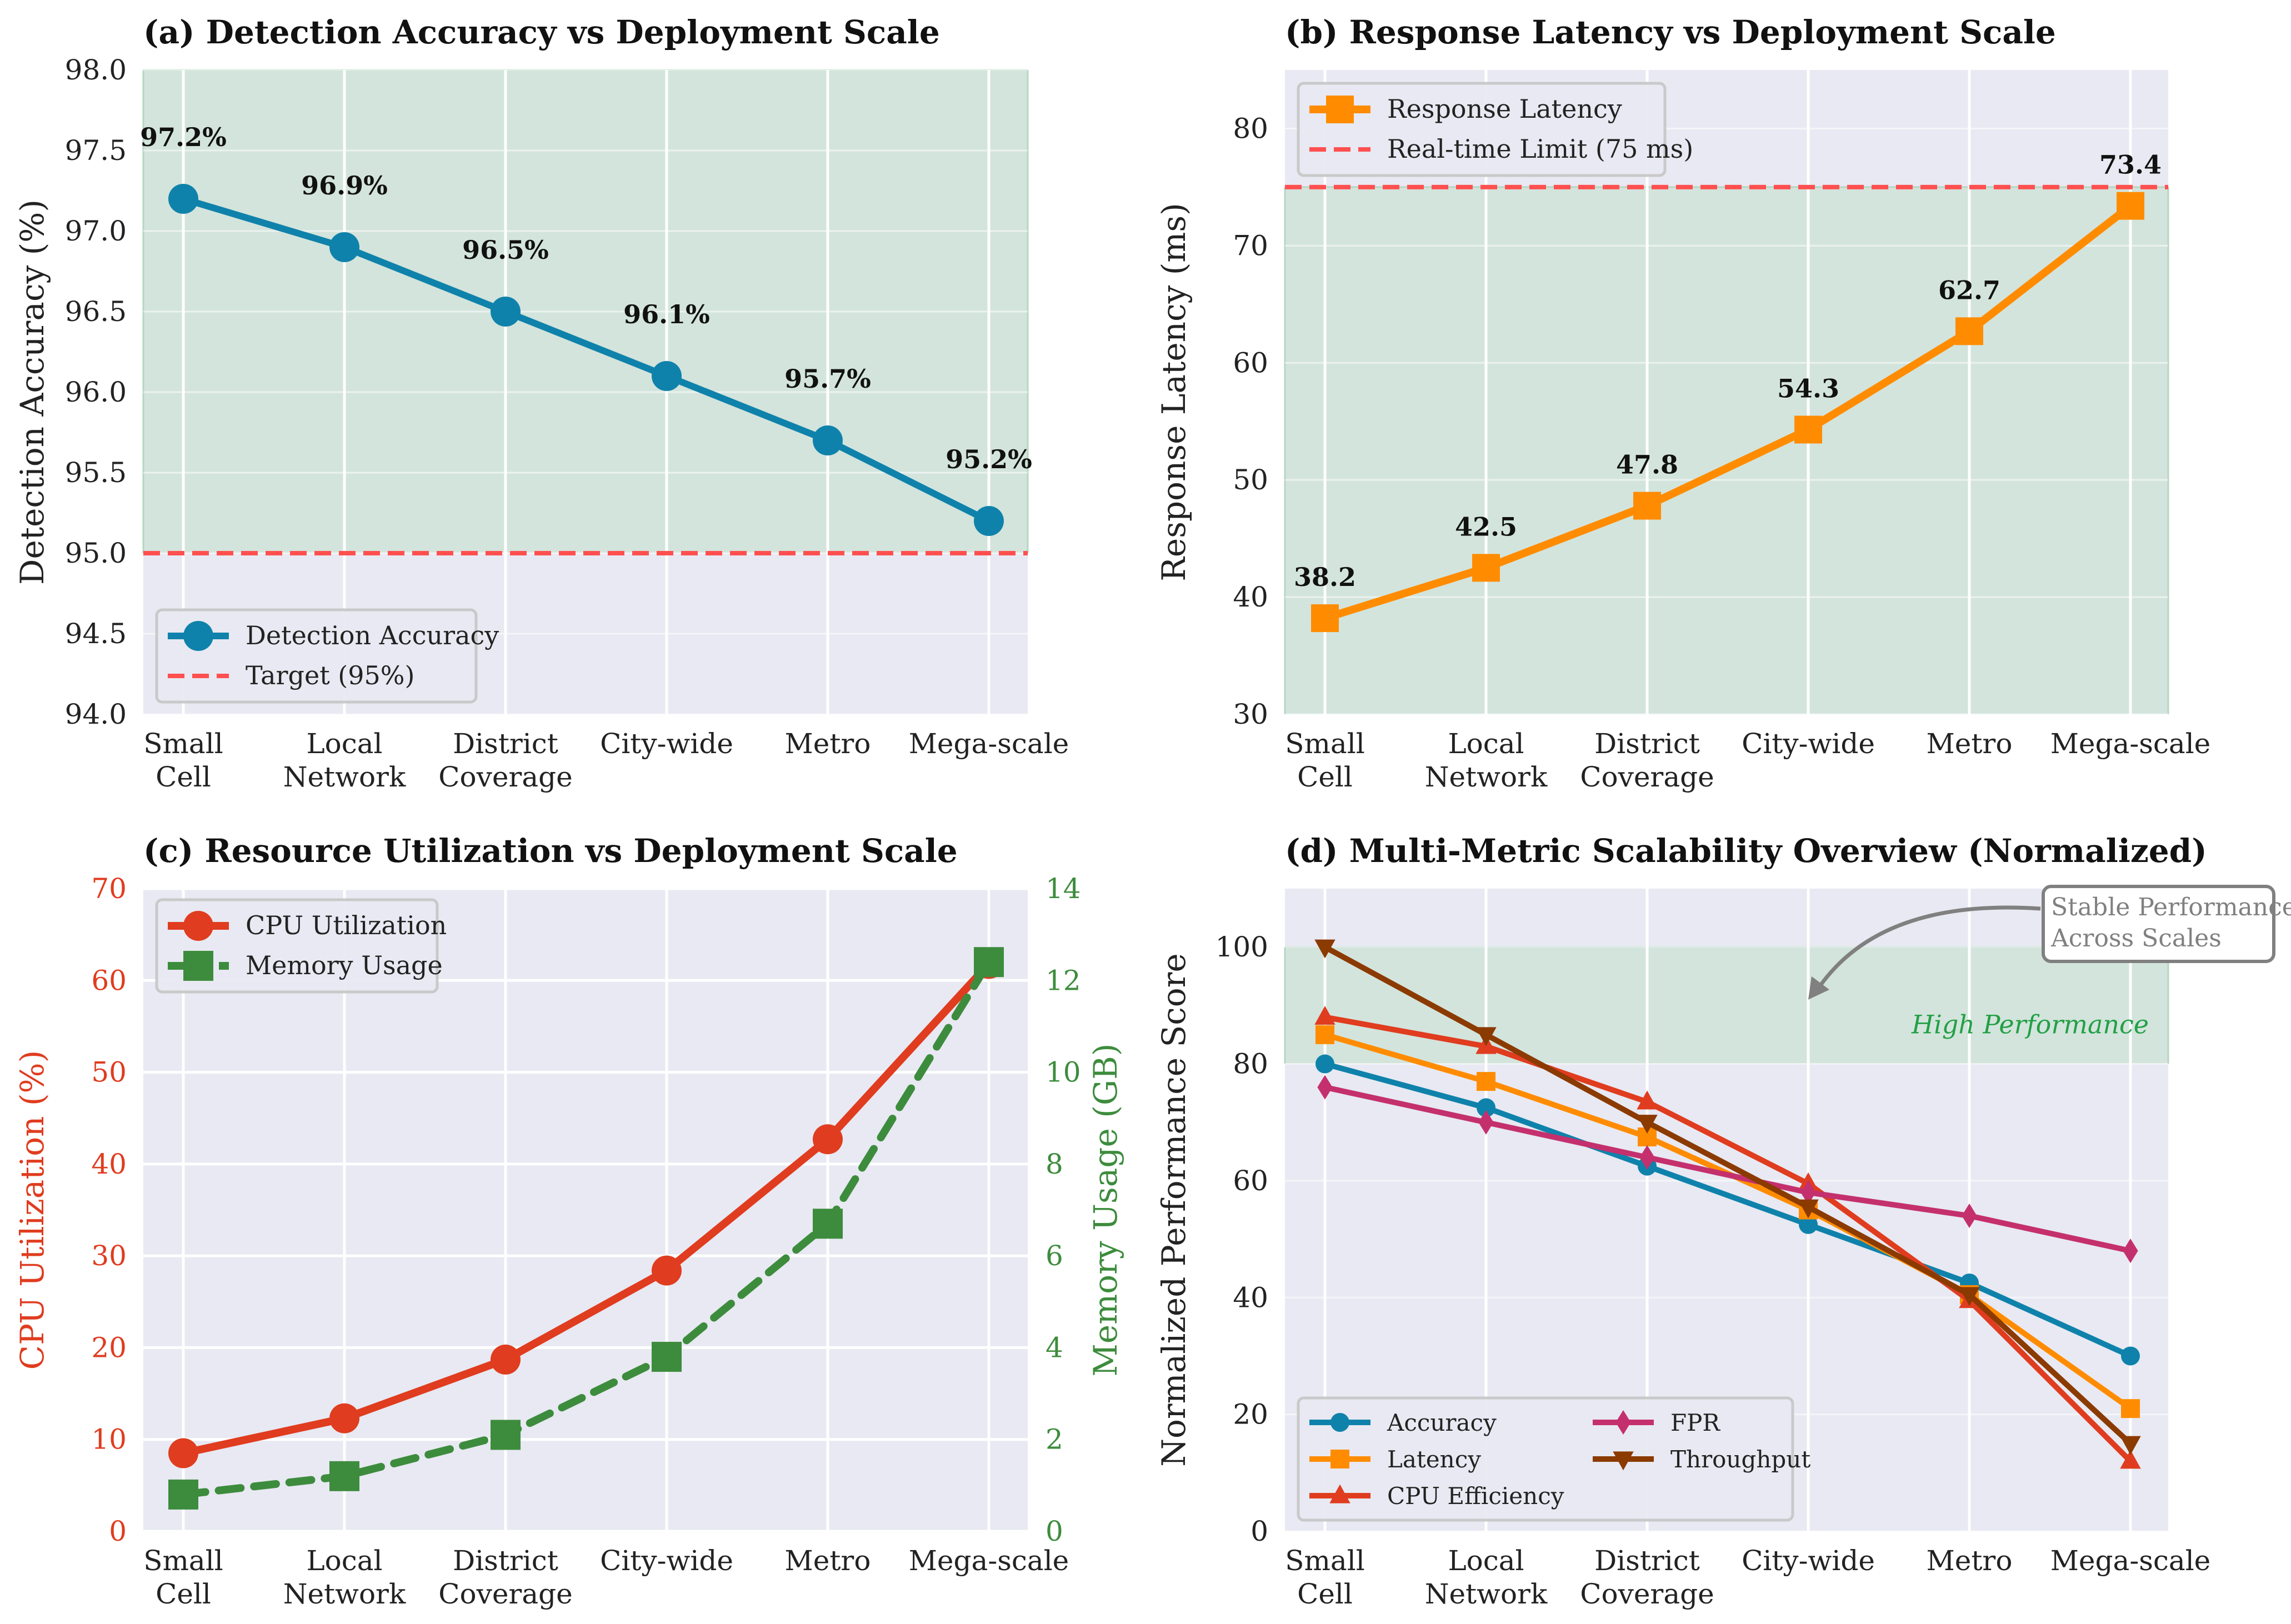  I want to click on legend-label: FPR, so click(1695, 1422).